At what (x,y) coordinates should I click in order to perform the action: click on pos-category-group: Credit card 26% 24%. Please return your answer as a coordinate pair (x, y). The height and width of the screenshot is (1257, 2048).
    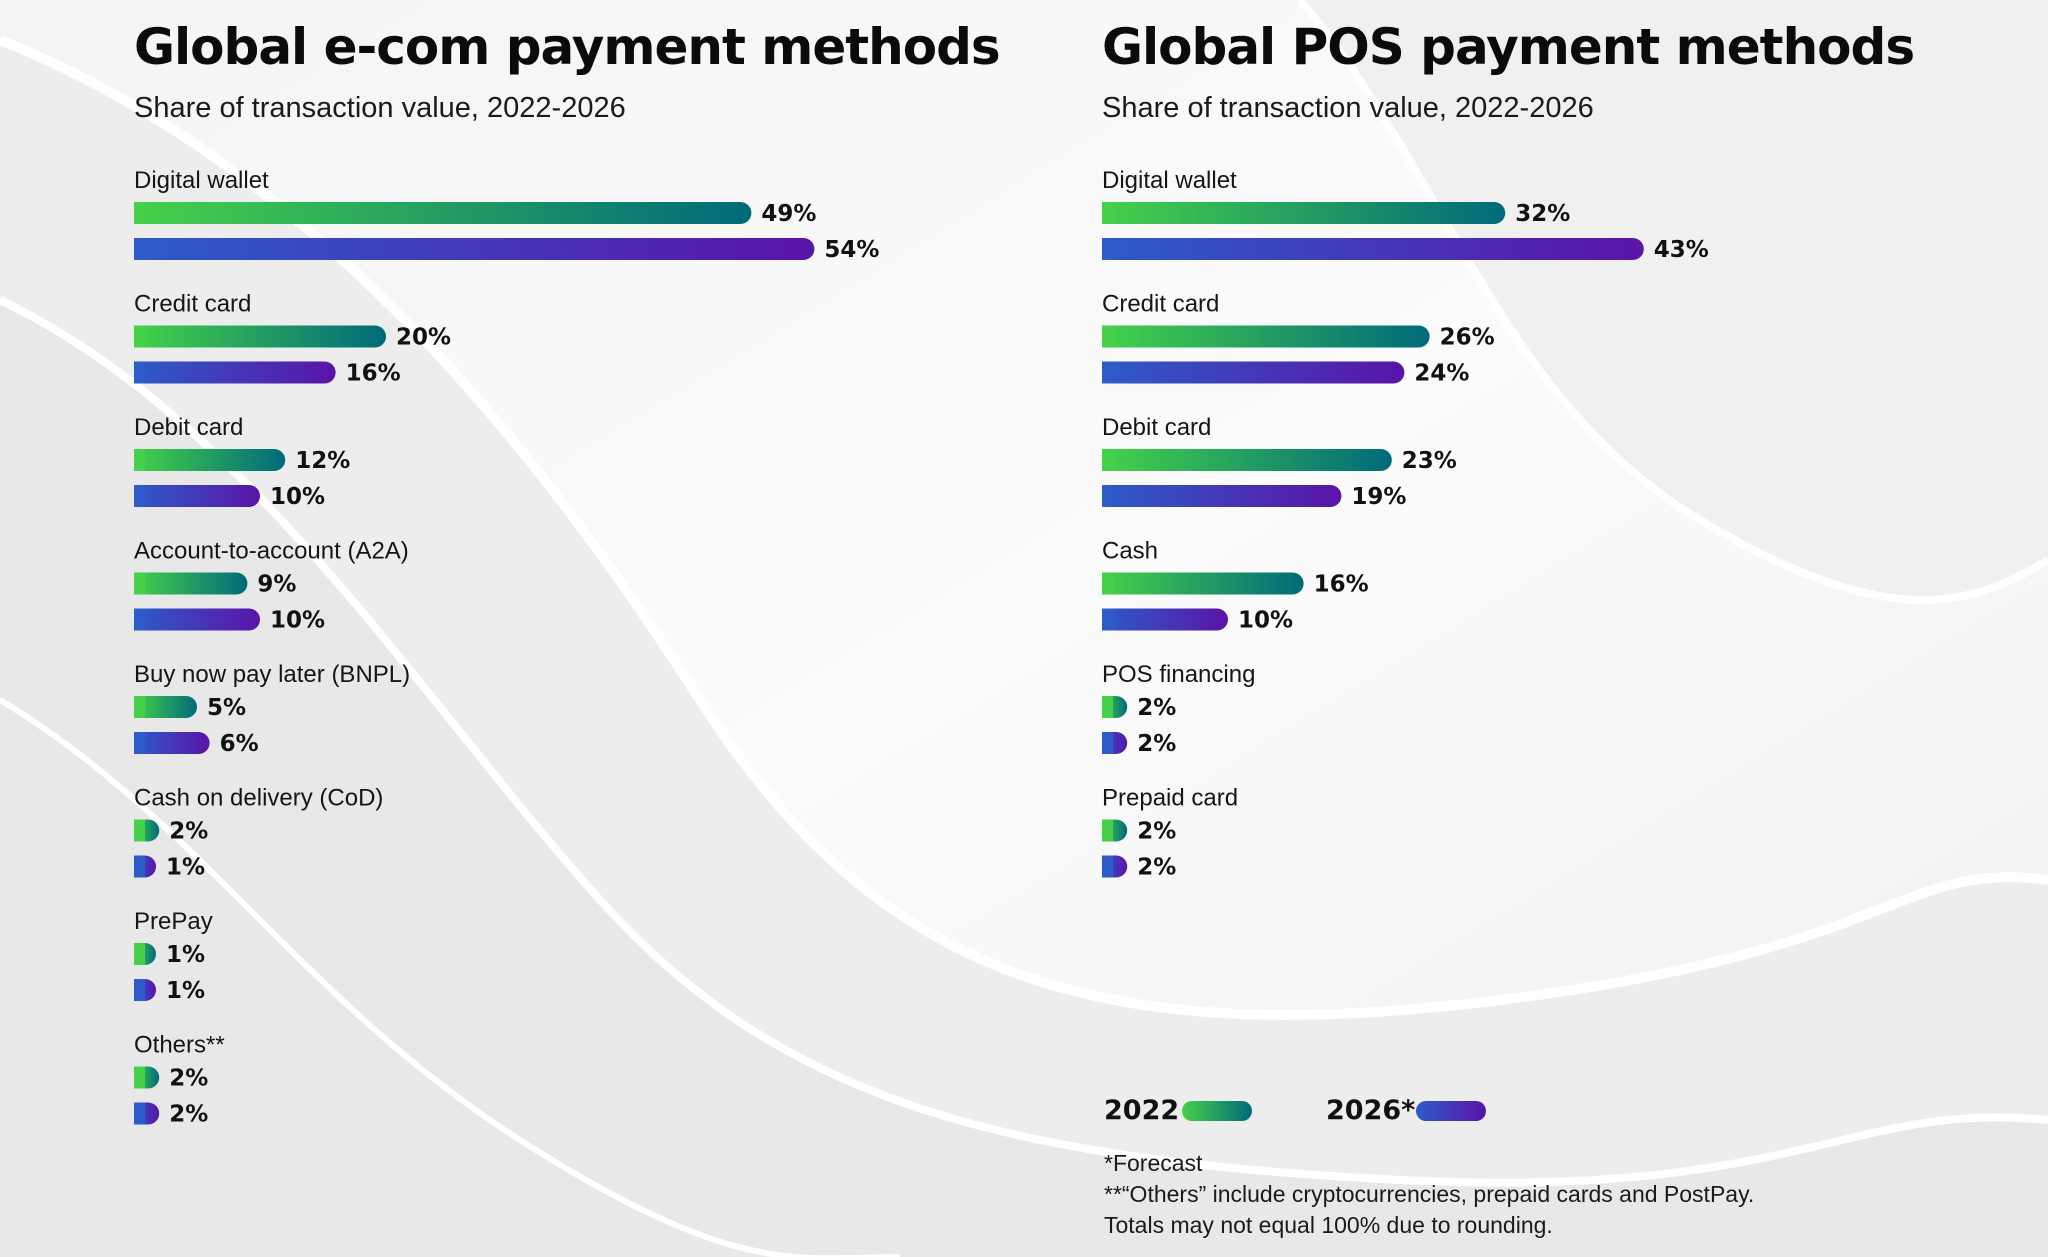
    Looking at the image, I should click on (1298, 339).